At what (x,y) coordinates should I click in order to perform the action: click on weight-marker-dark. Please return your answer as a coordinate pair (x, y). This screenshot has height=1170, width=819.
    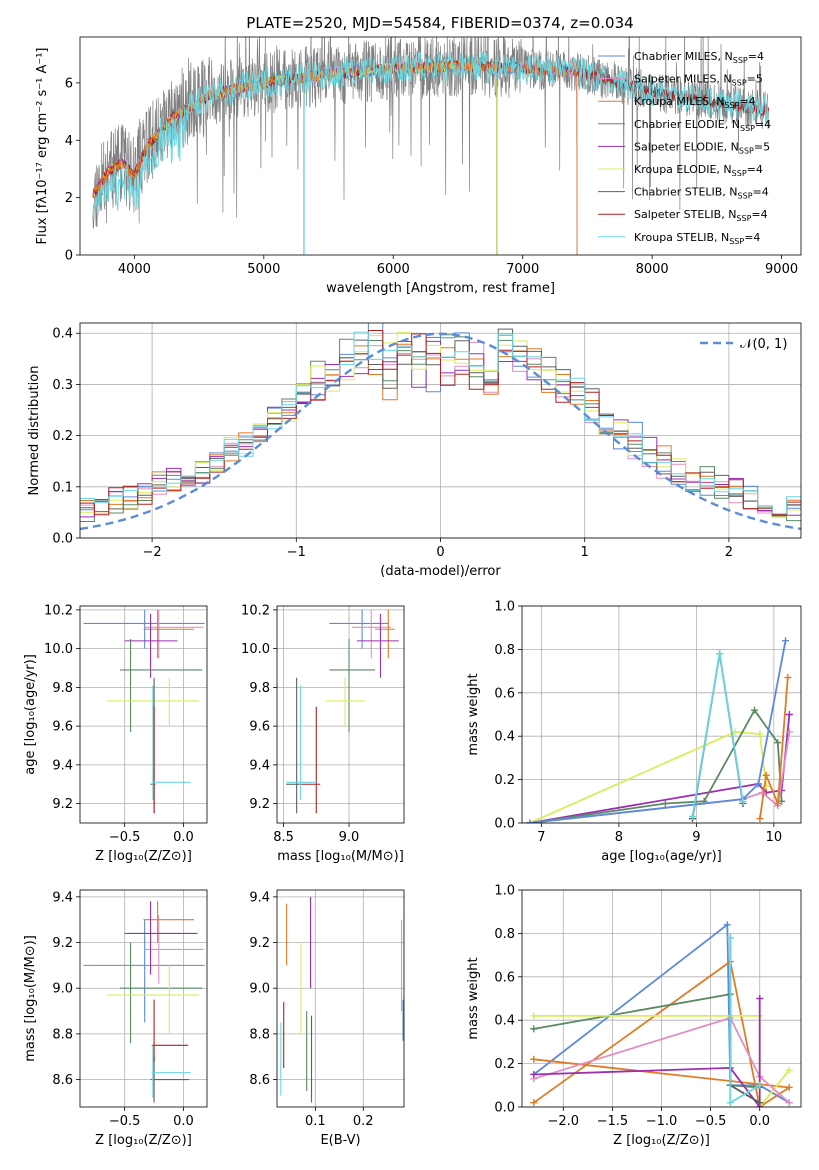
    Looking at the image, I should click on (760, 1103).